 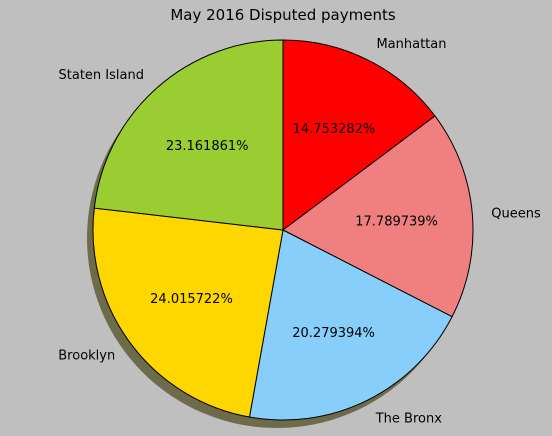 What do you see at coordinates (283, 15) in the screenshot?
I see `chart-title: May 2016 Disputed payments` at bounding box center [283, 15].